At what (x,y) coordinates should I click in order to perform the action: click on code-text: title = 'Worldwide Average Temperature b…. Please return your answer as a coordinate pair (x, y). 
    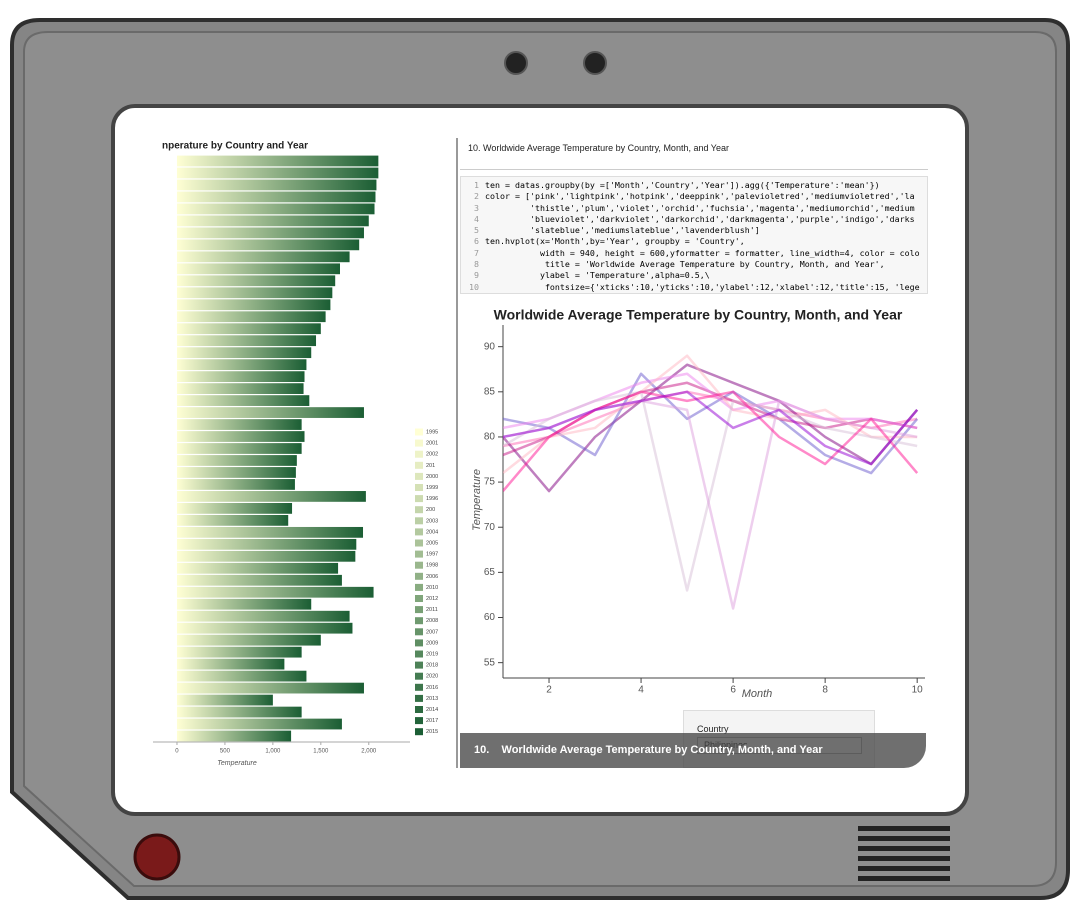
    Looking at the image, I should click on (685, 264).